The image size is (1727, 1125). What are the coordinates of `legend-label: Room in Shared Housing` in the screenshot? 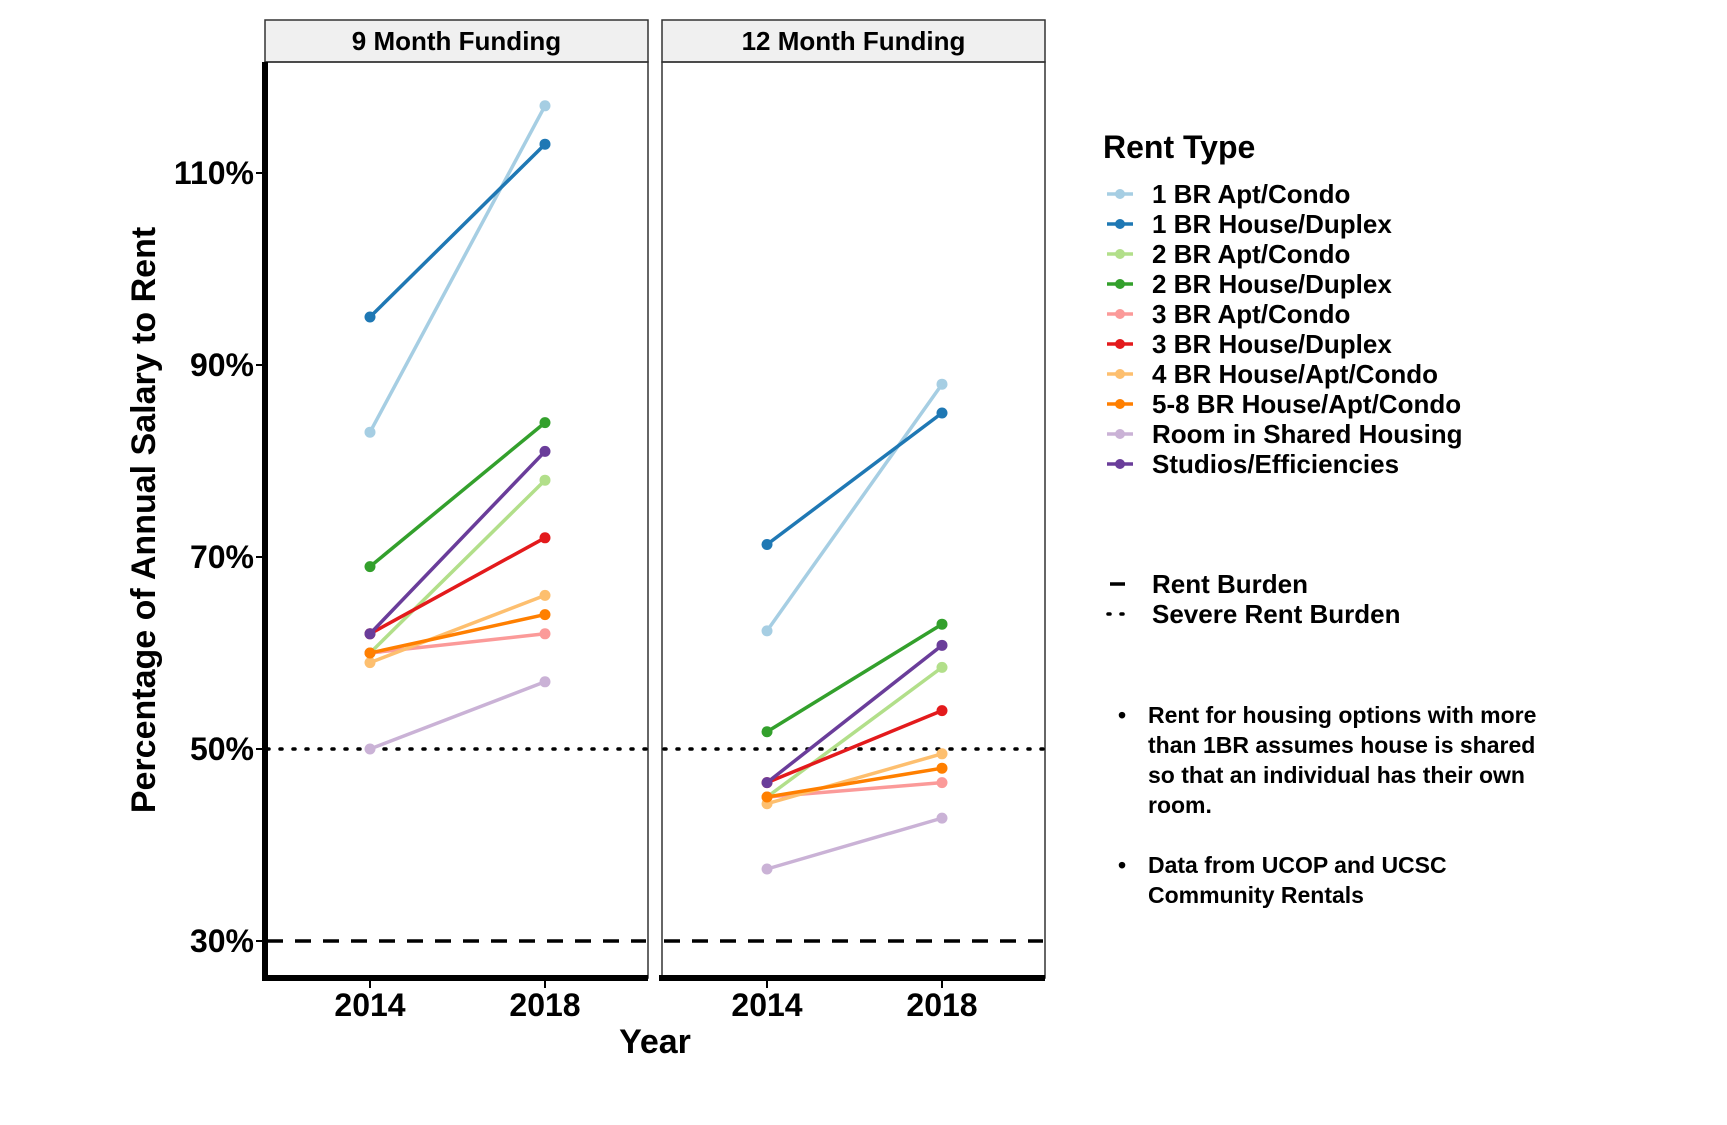 It's located at (1307, 434).